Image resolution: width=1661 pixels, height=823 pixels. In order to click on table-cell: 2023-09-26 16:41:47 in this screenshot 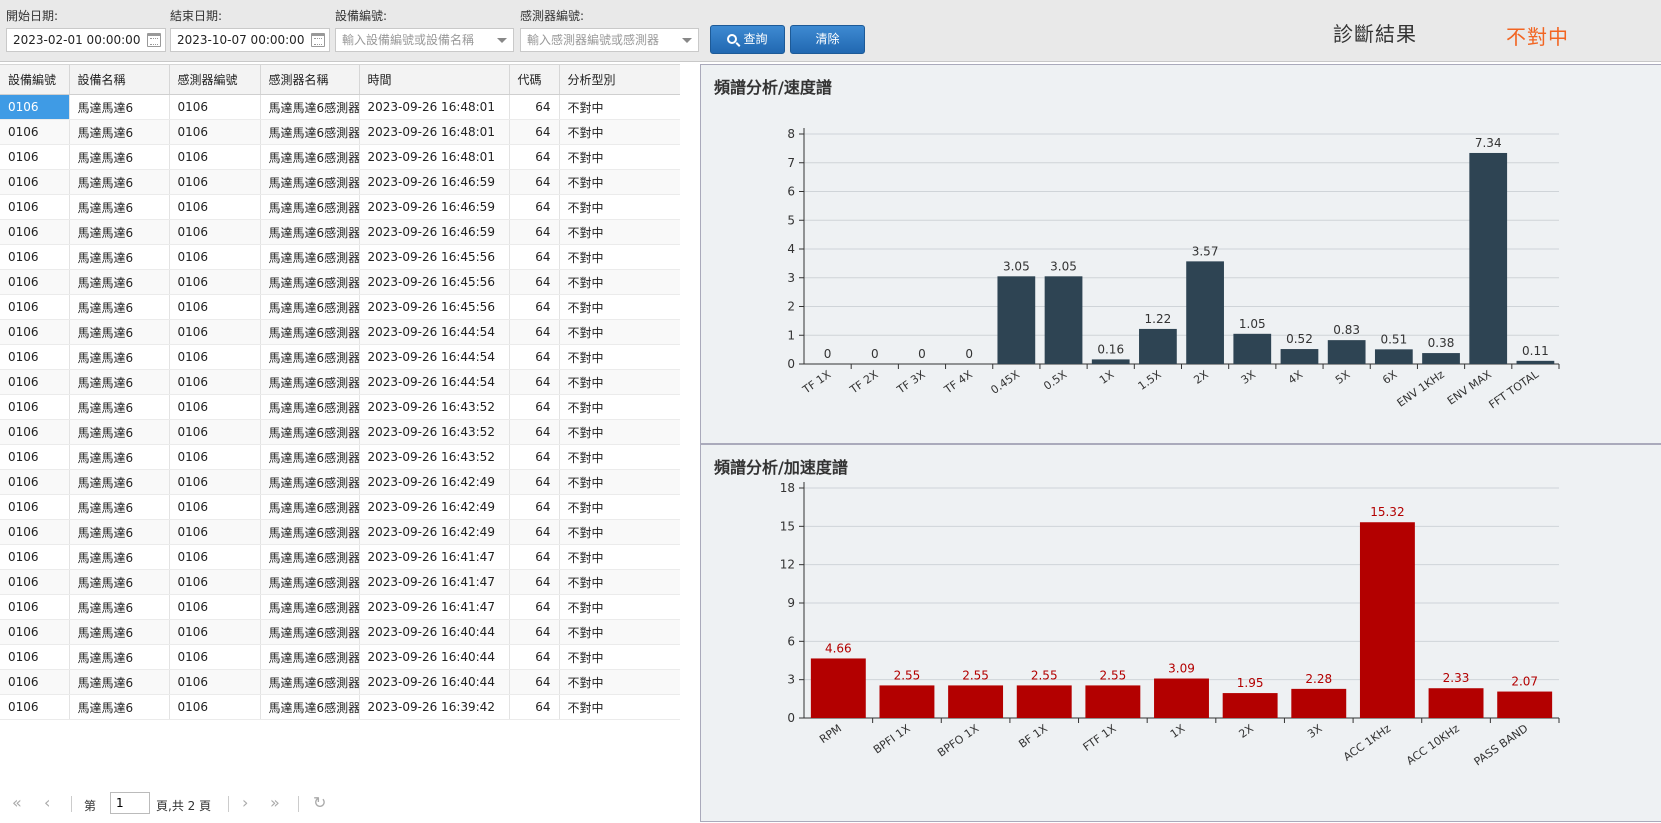, I will do `click(434, 582)`.